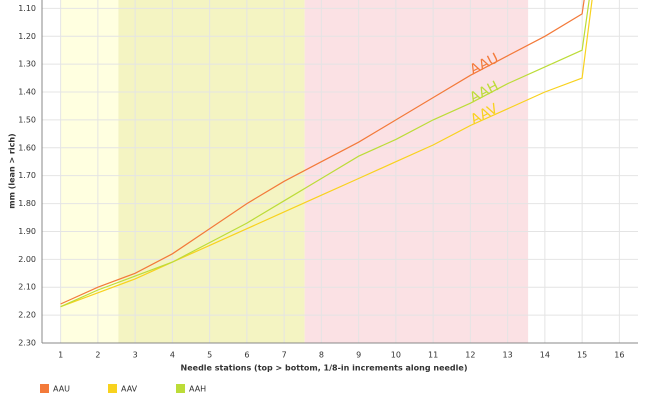 The width and height of the screenshot is (647, 401). Describe the element at coordinates (27, 119) in the screenshot. I see `y-tick-label: 1.50` at that location.